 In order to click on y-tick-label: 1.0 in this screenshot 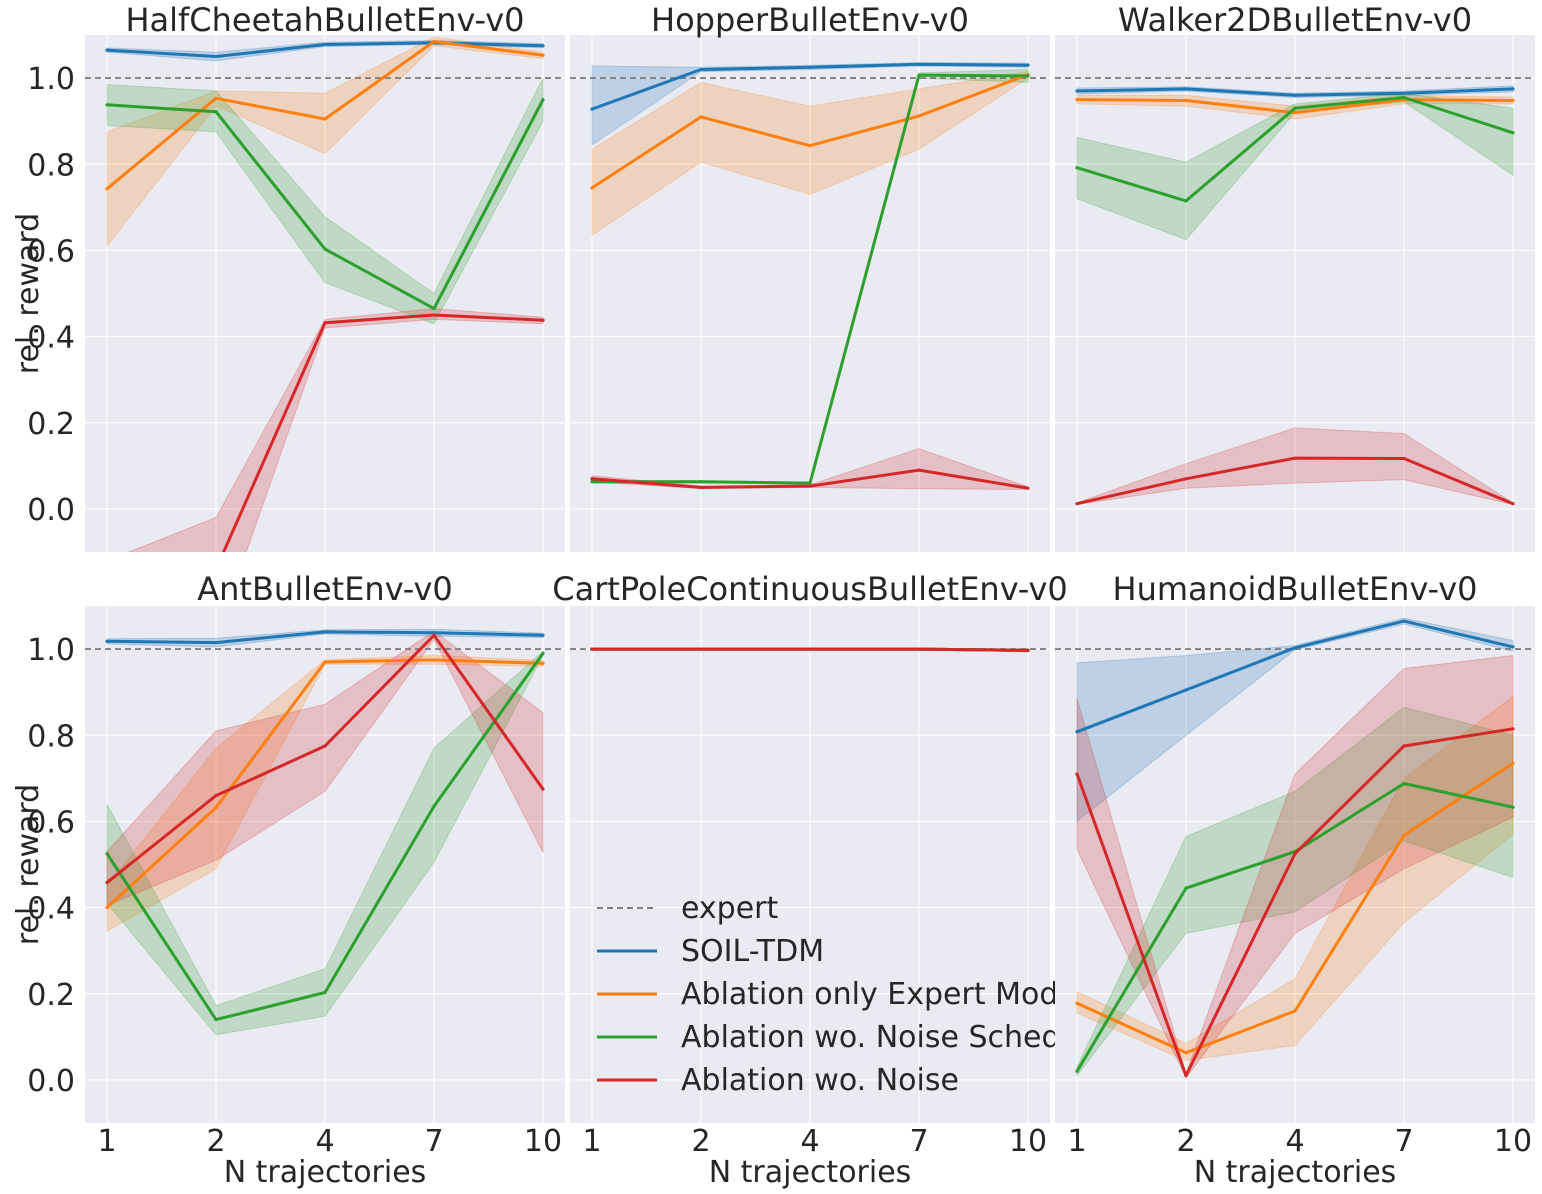, I will do `click(51, 650)`.